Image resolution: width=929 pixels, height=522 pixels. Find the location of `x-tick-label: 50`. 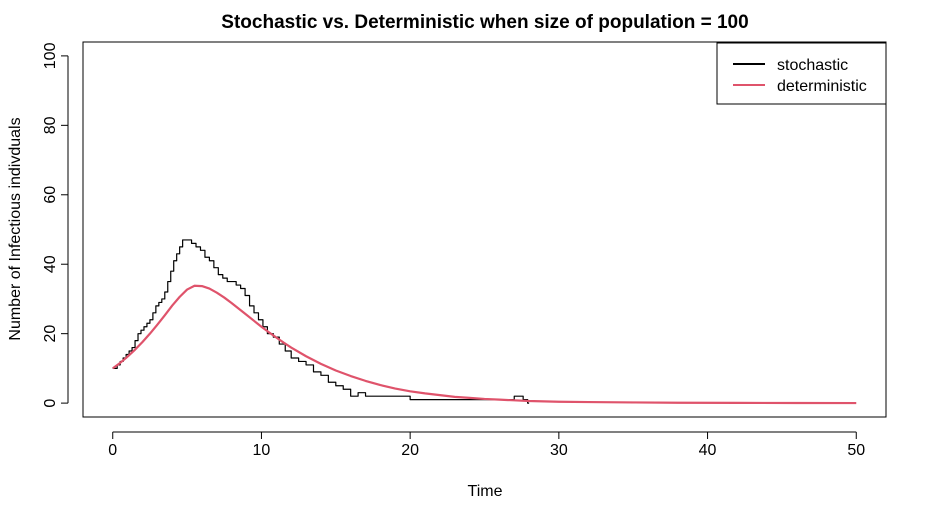

x-tick-label: 50 is located at coordinates (856, 450).